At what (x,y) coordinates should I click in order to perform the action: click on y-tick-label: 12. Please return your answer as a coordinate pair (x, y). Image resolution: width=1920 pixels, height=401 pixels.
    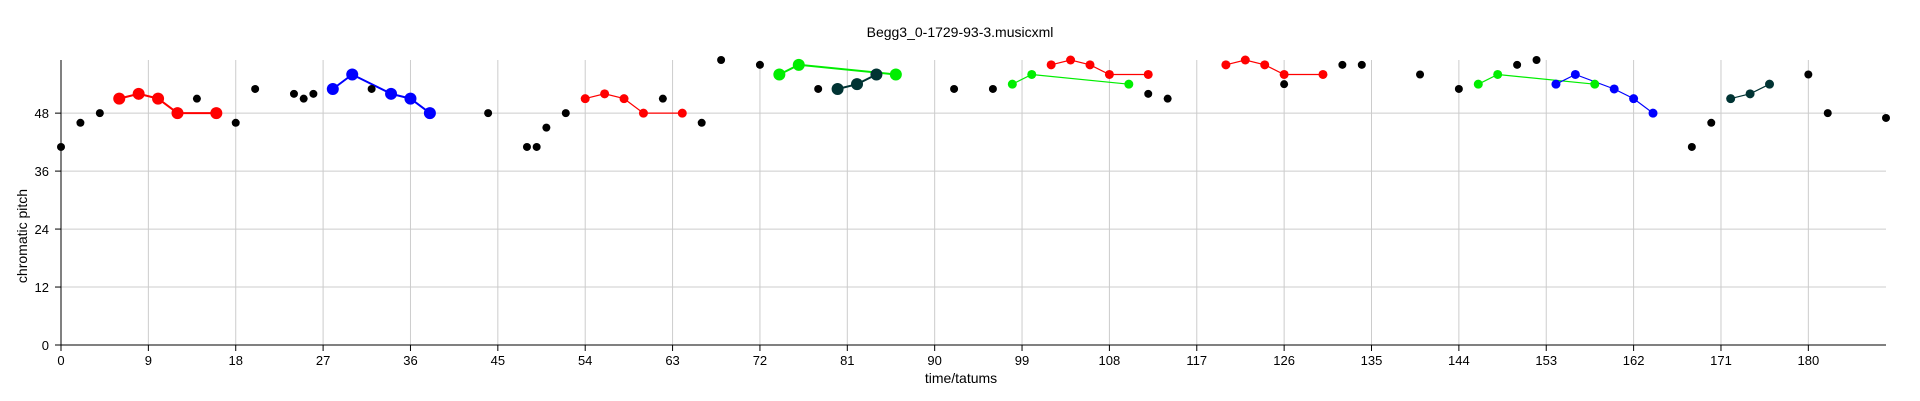
    Looking at the image, I should click on (42, 287).